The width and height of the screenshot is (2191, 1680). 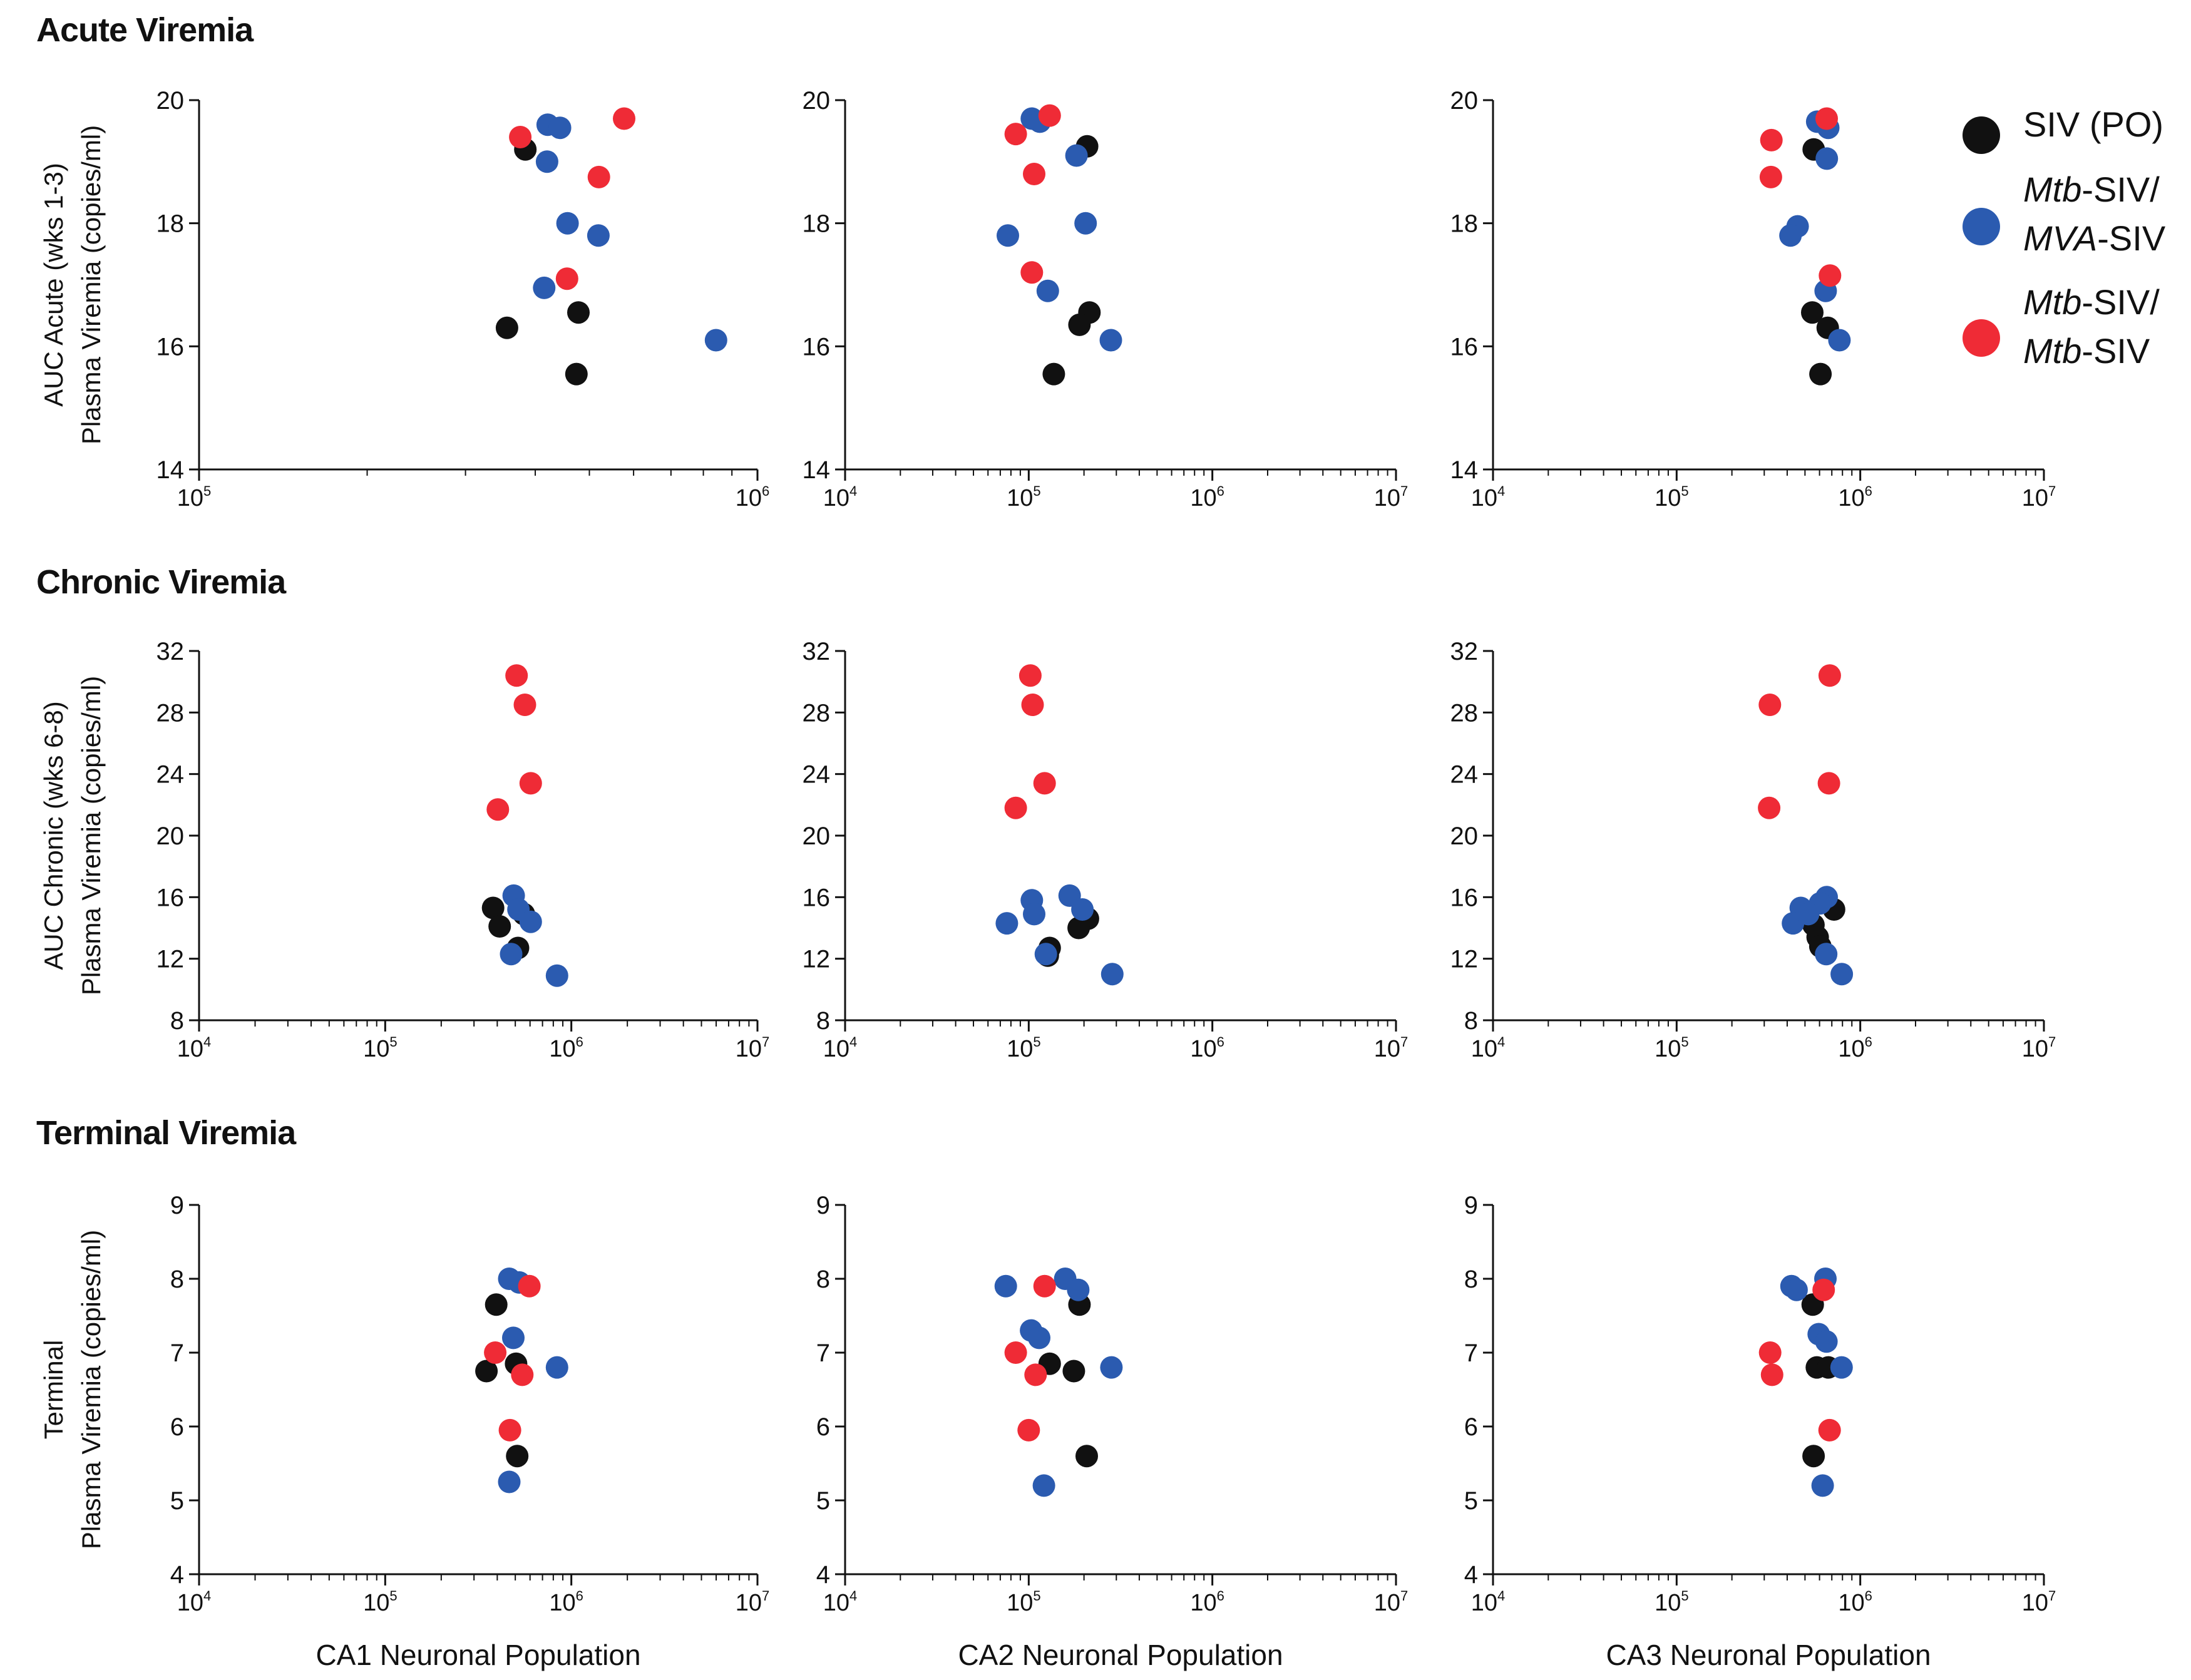 What do you see at coordinates (1464, 775) in the screenshot?
I see `y-tick-label: 24` at bounding box center [1464, 775].